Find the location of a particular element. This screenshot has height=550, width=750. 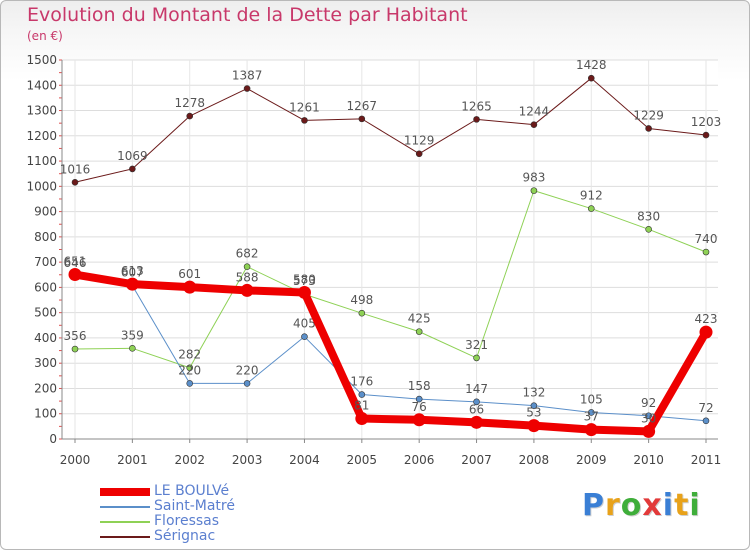

data-label: 983 is located at coordinates (533, 178).